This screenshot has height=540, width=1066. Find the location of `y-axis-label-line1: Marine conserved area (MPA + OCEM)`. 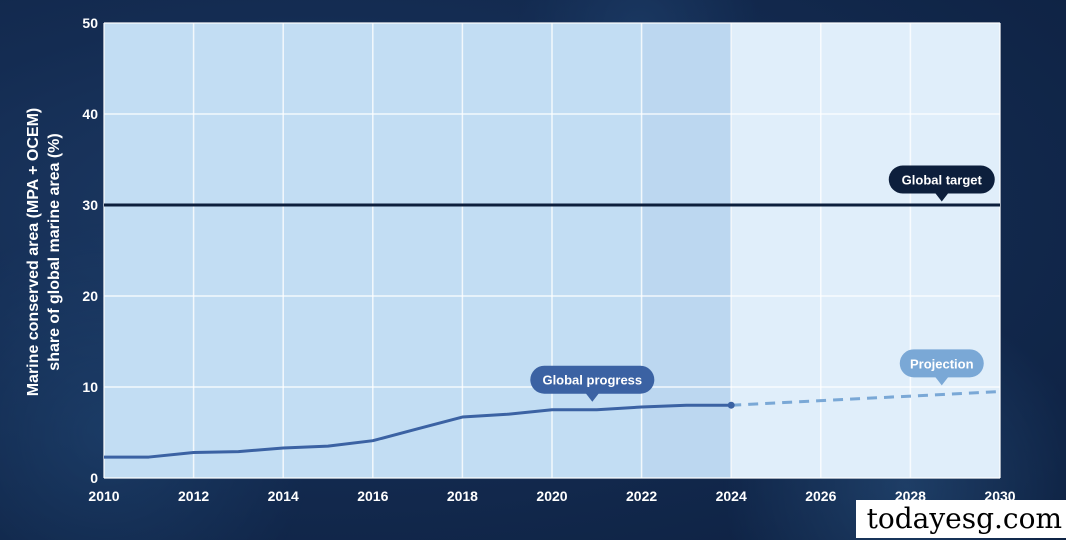

y-axis-label-line1: Marine conserved area (MPA + OCEM) is located at coordinates (33, 252).